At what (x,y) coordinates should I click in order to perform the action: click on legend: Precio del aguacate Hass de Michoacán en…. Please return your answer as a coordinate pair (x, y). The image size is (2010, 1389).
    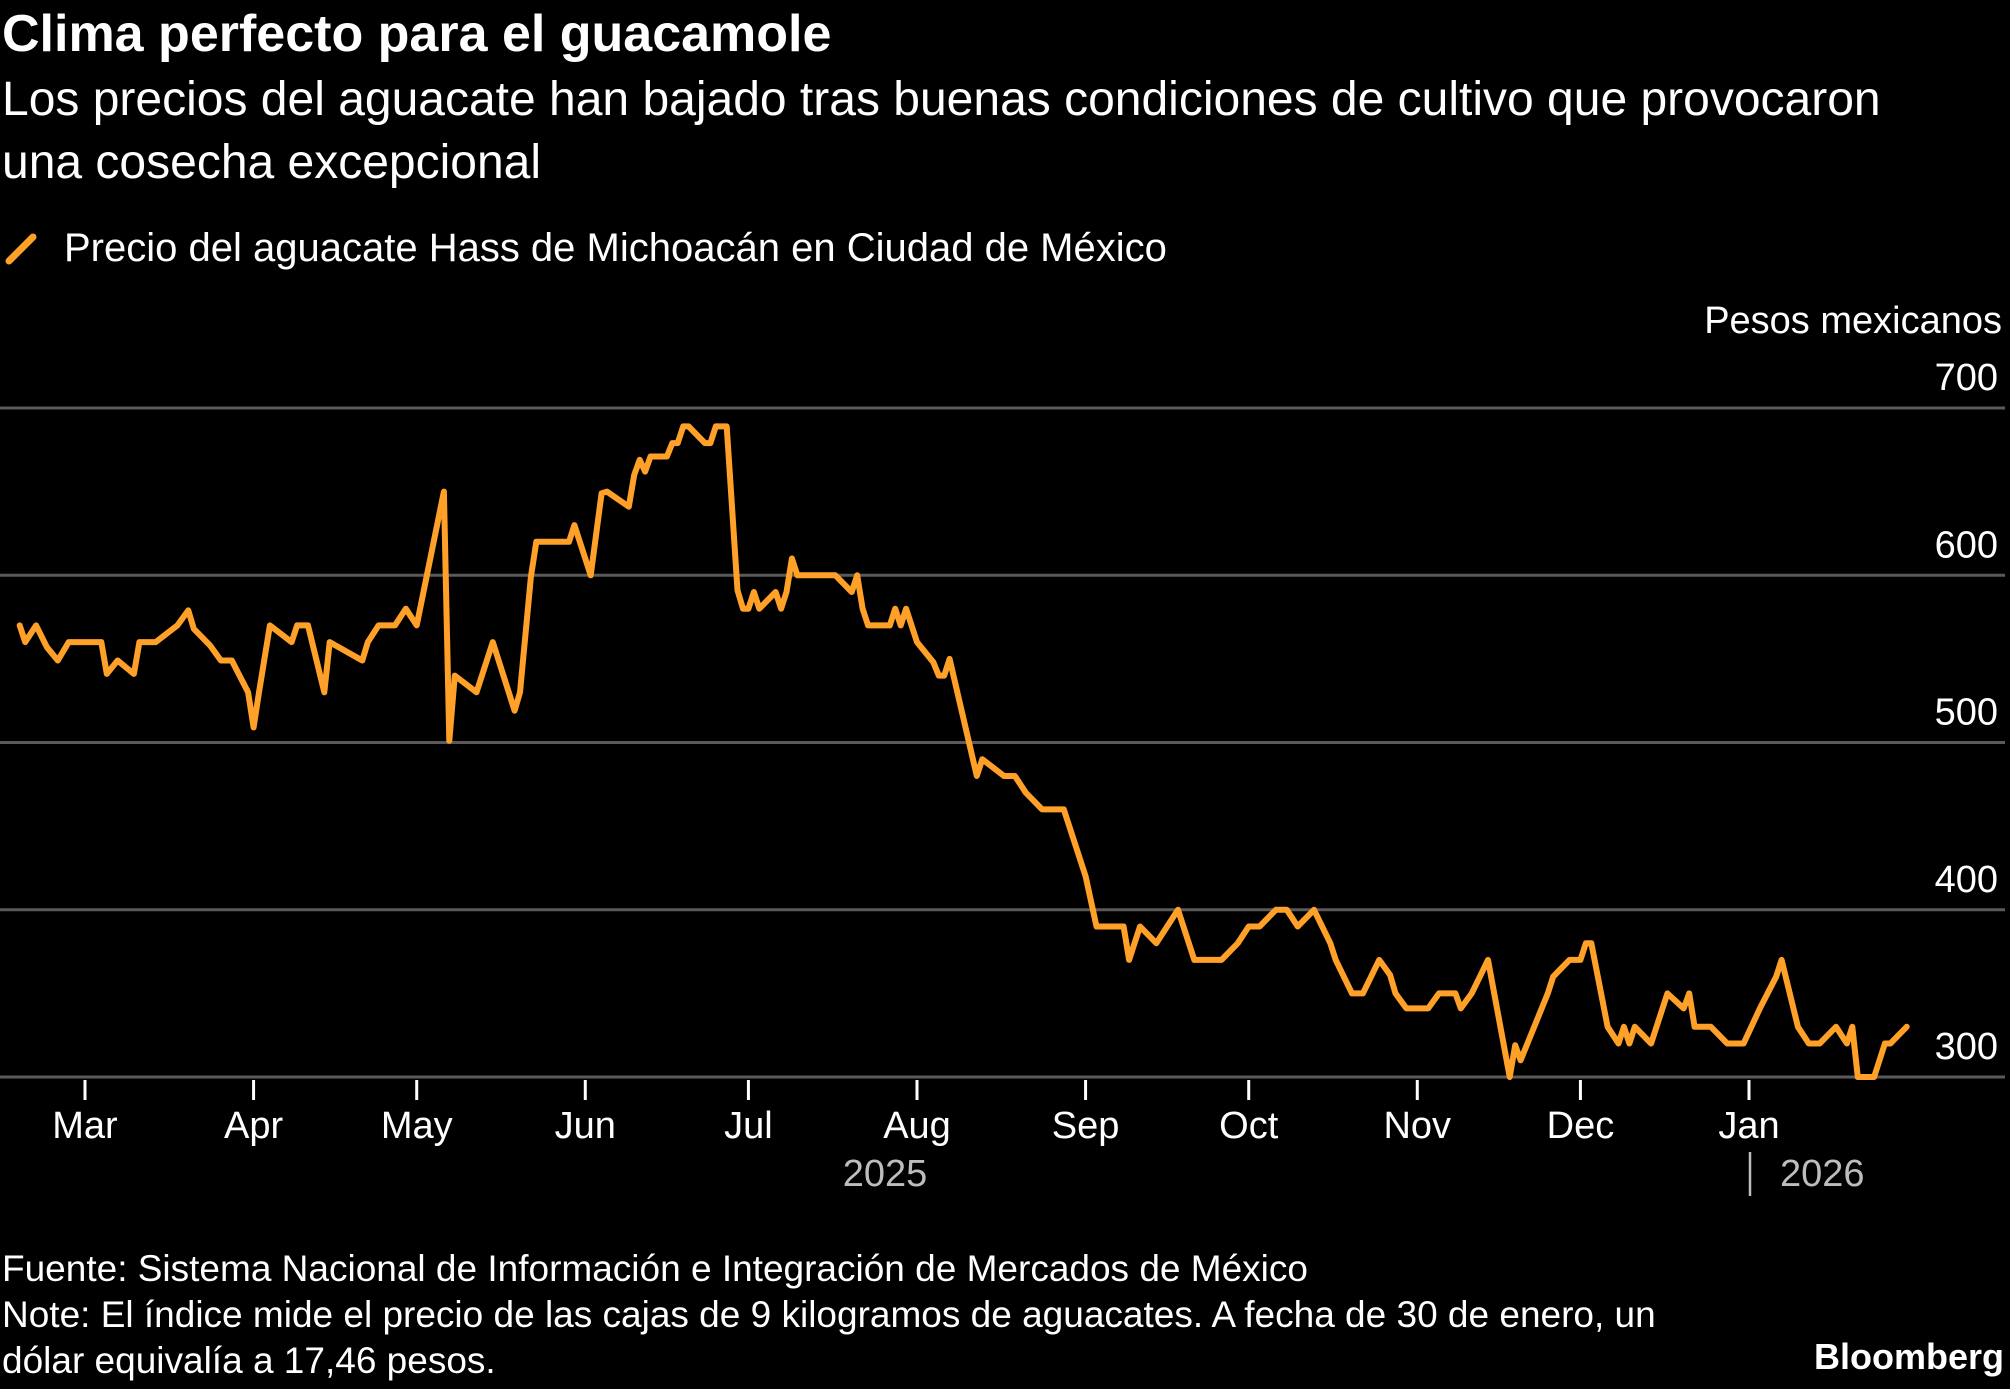
    Looking at the image, I should click on (585, 248).